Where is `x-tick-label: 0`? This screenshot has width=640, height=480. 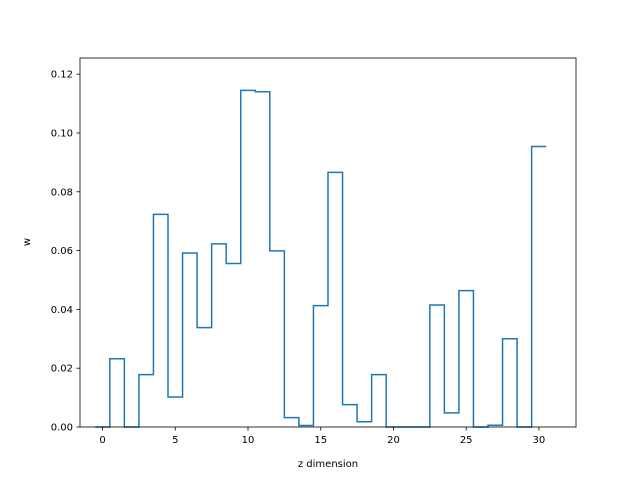 x-tick-label: 0 is located at coordinates (102, 440).